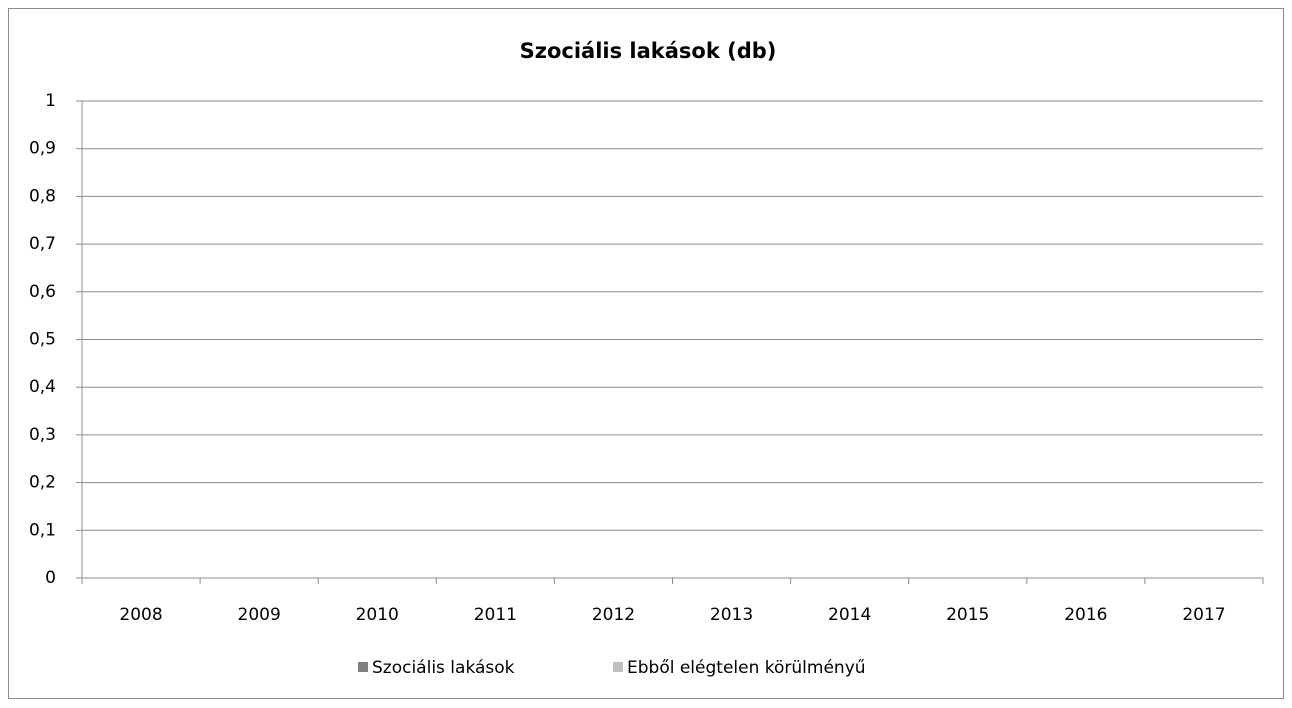 The image size is (1292, 708). What do you see at coordinates (746, 668) in the screenshot?
I see `legend-label: Ebből elégtelen körülményű` at bounding box center [746, 668].